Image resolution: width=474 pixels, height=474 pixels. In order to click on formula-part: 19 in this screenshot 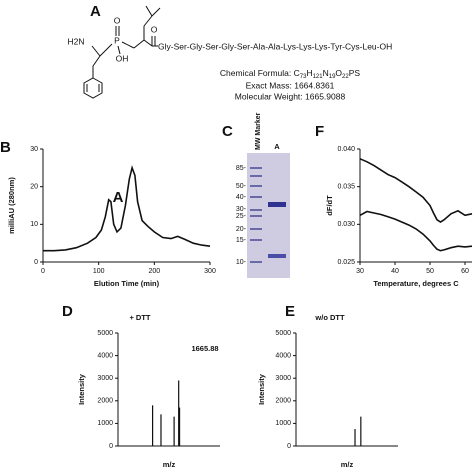, I will do `click(332, 77)`.